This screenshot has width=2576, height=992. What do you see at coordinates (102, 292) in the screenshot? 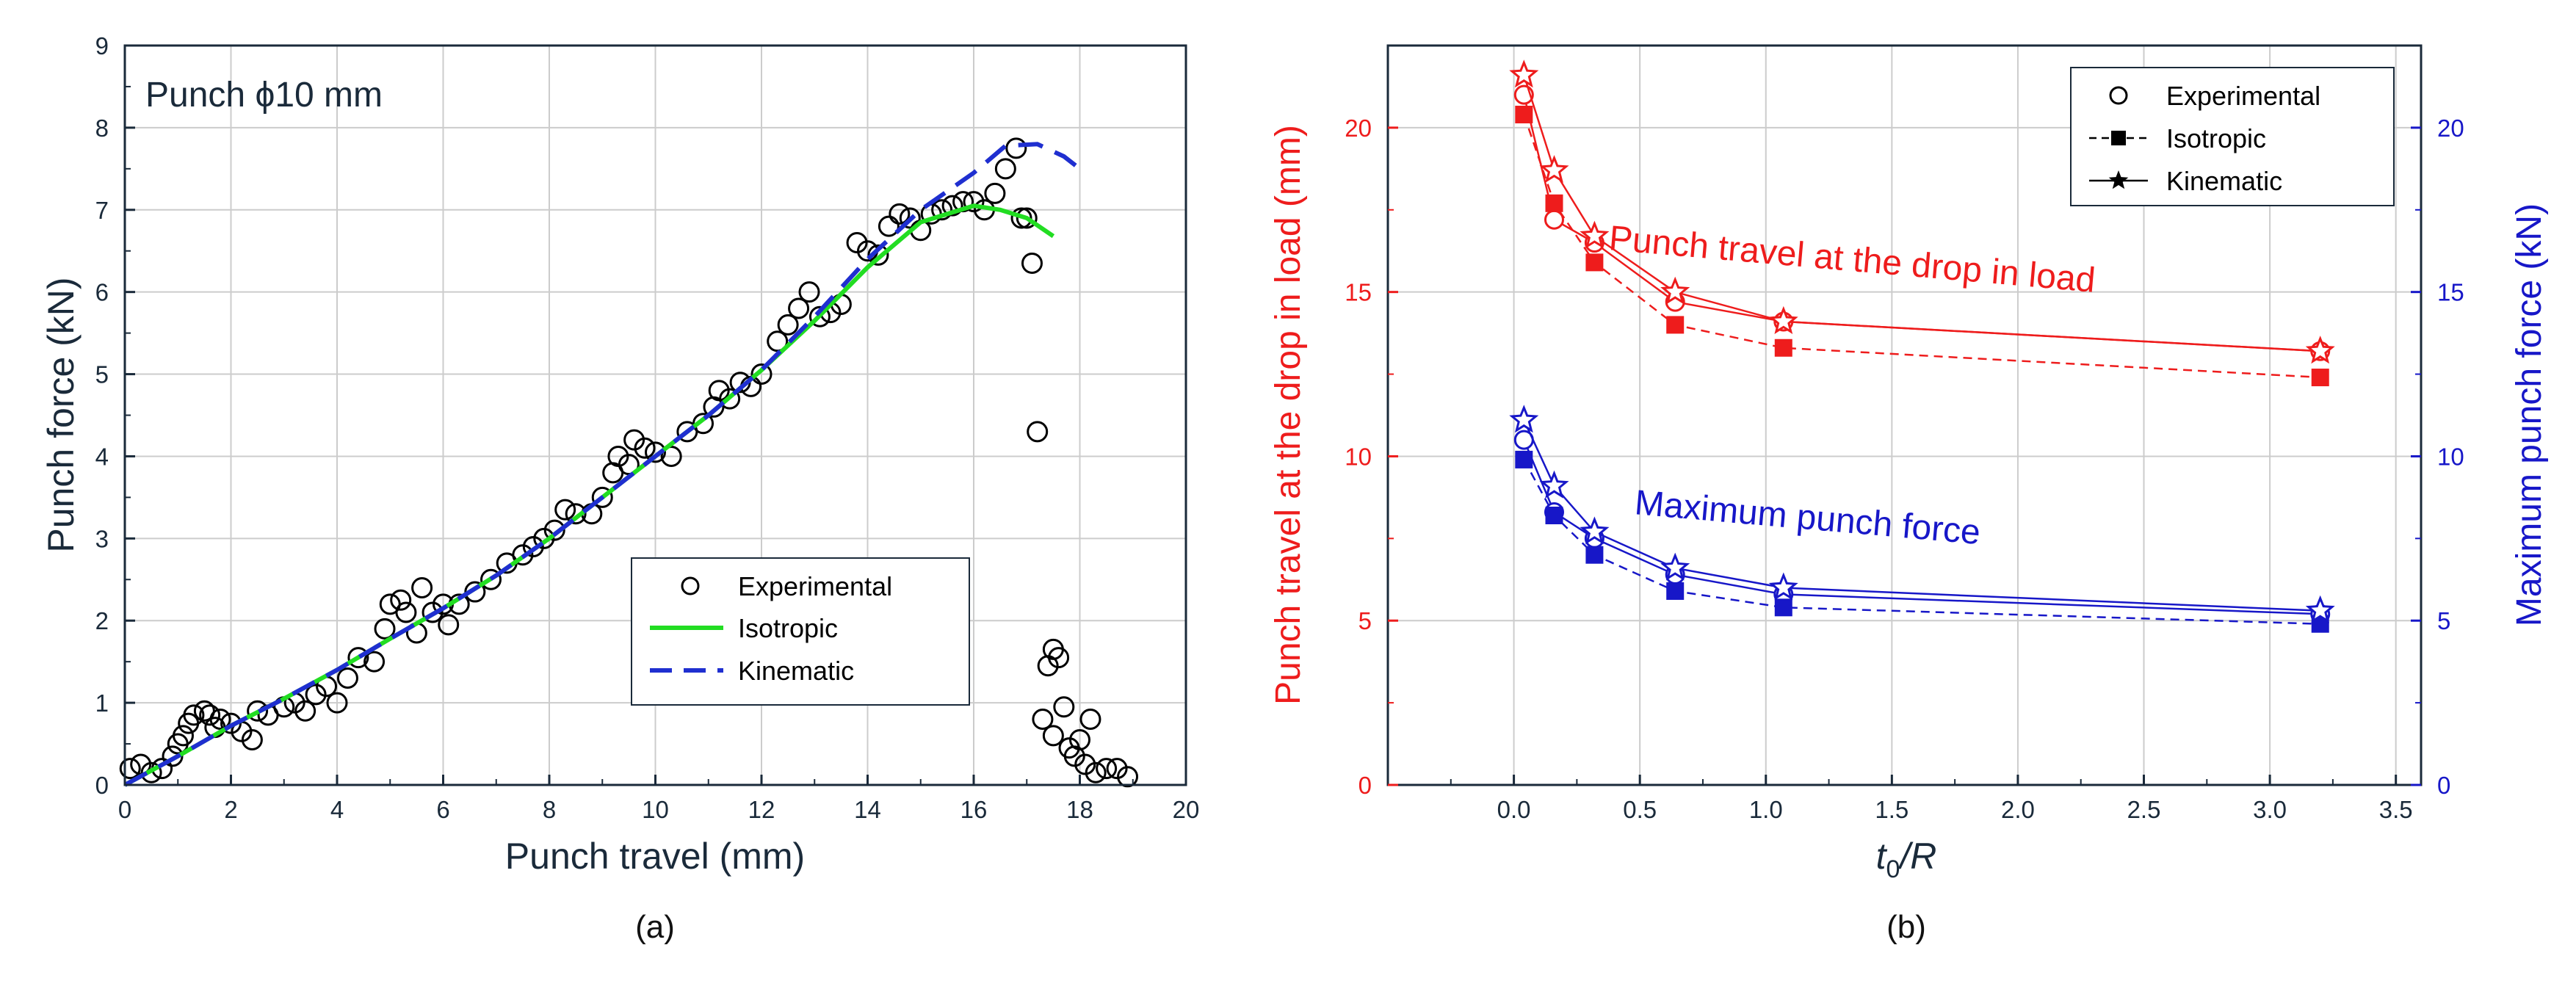
I see `a-y-tick-label: 6` at bounding box center [102, 292].